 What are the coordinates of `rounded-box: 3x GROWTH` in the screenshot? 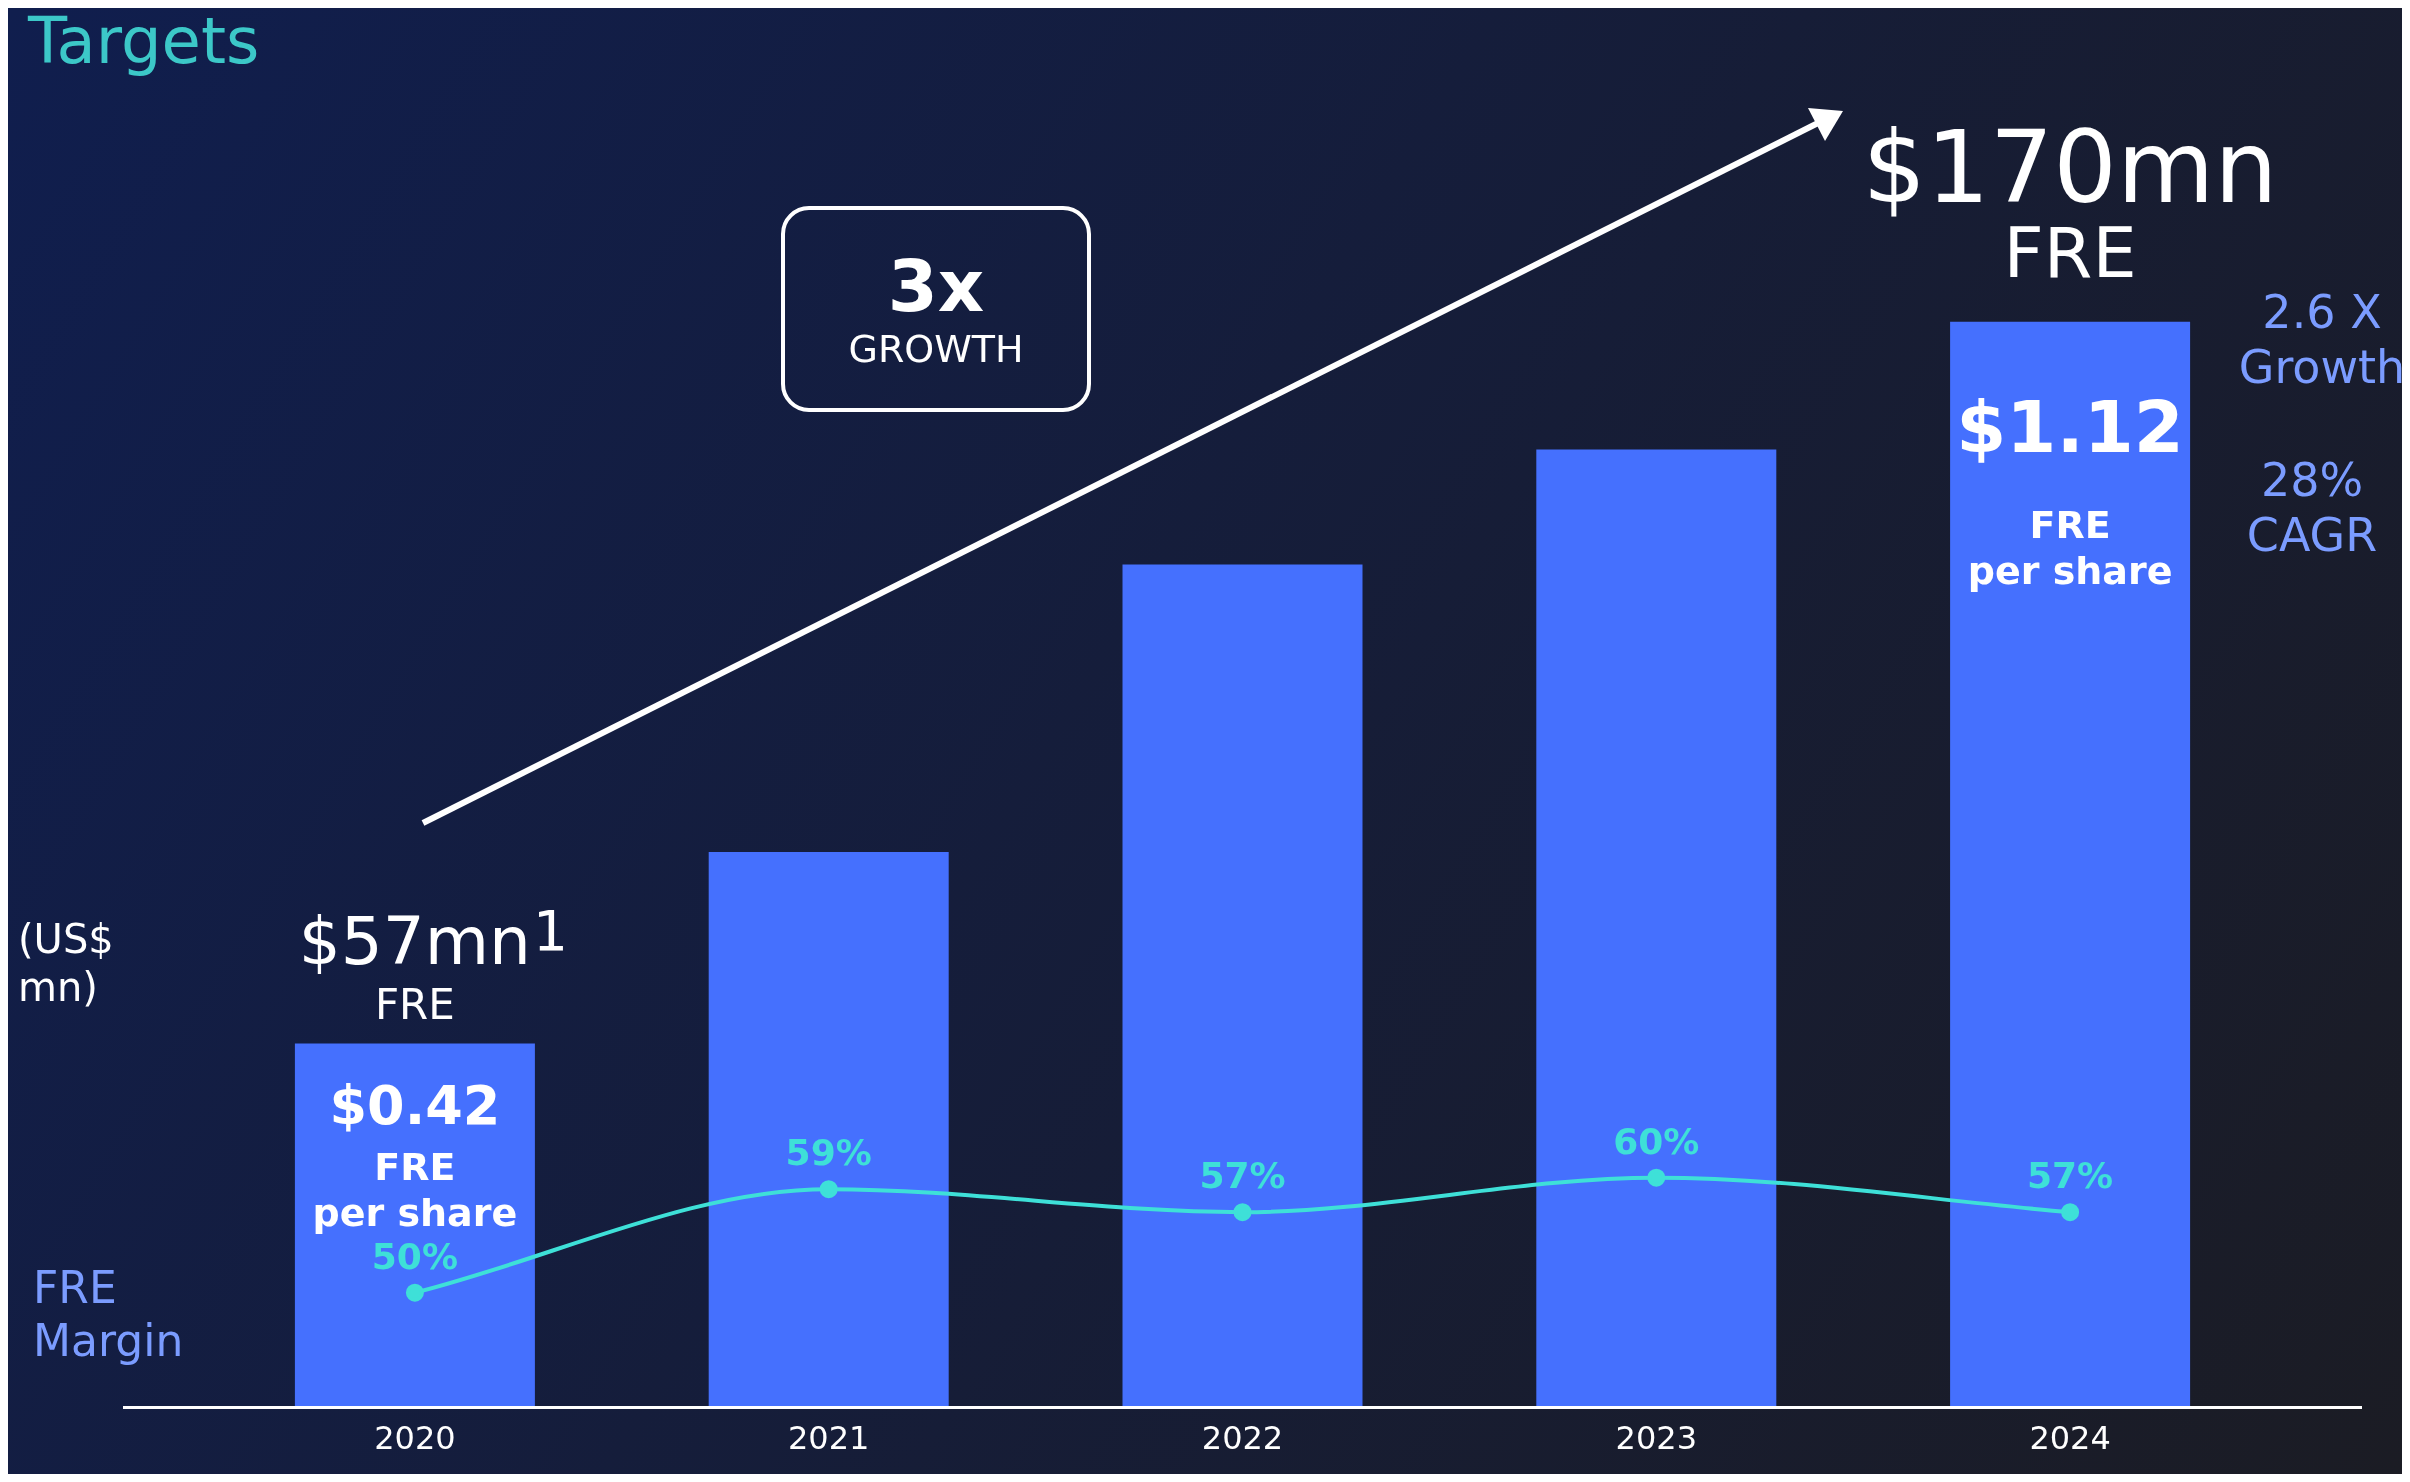 It's located at (936, 309).